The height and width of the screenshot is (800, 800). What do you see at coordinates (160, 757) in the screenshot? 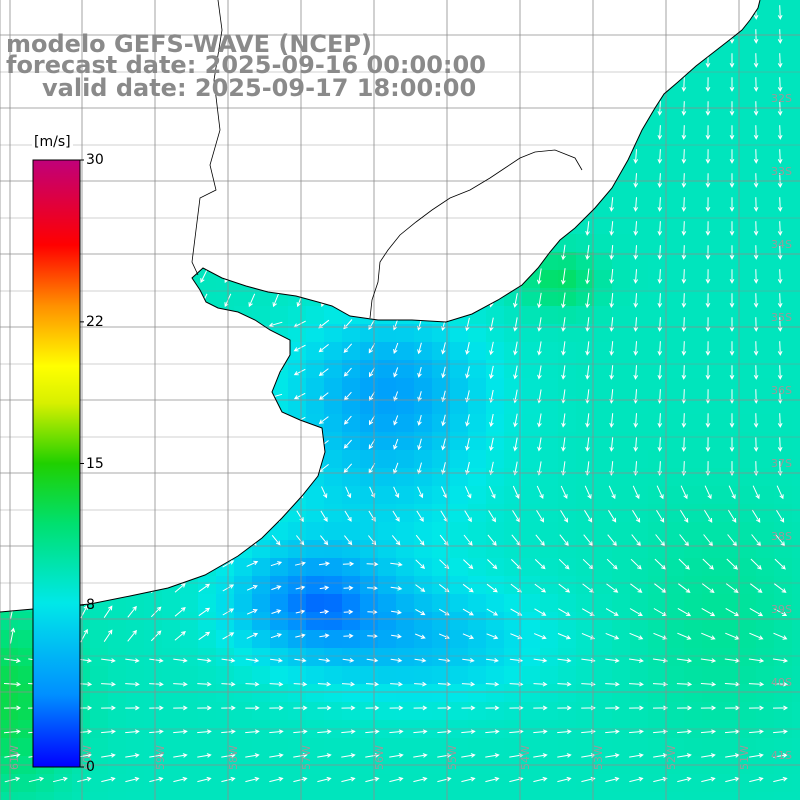
I see `longitude-label: 59W` at bounding box center [160, 757].